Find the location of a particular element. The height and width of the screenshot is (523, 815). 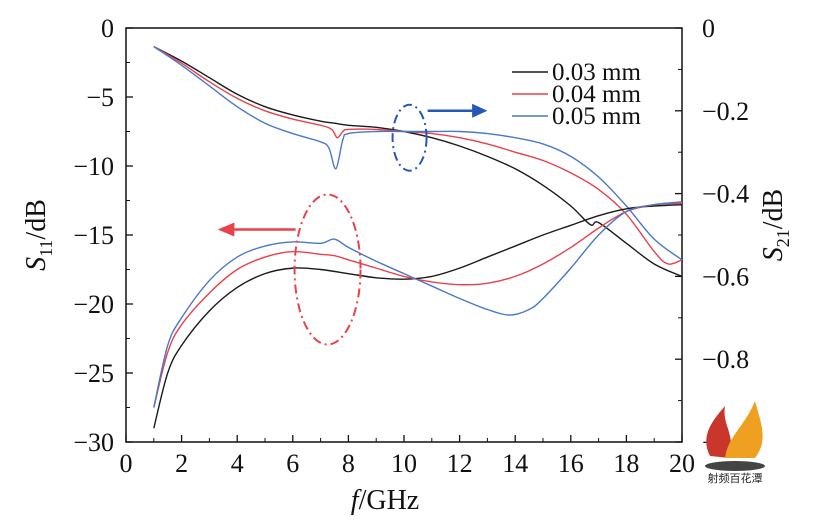

y-right-axis-title: S21/dB is located at coordinates (775, 225).